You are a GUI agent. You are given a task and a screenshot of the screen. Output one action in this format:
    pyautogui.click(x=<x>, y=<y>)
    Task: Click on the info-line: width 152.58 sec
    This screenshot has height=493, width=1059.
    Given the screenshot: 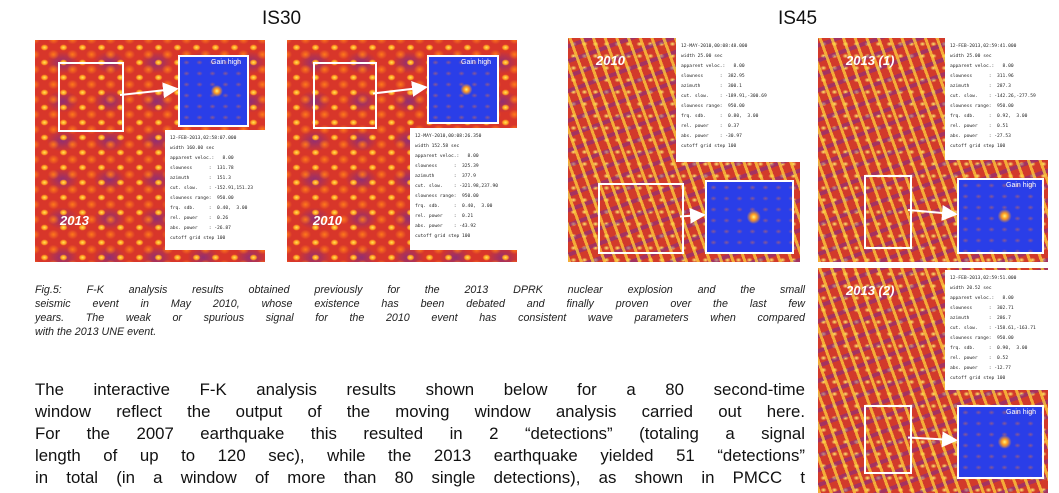 What is the action you would take?
    pyautogui.click(x=437, y=146)
    